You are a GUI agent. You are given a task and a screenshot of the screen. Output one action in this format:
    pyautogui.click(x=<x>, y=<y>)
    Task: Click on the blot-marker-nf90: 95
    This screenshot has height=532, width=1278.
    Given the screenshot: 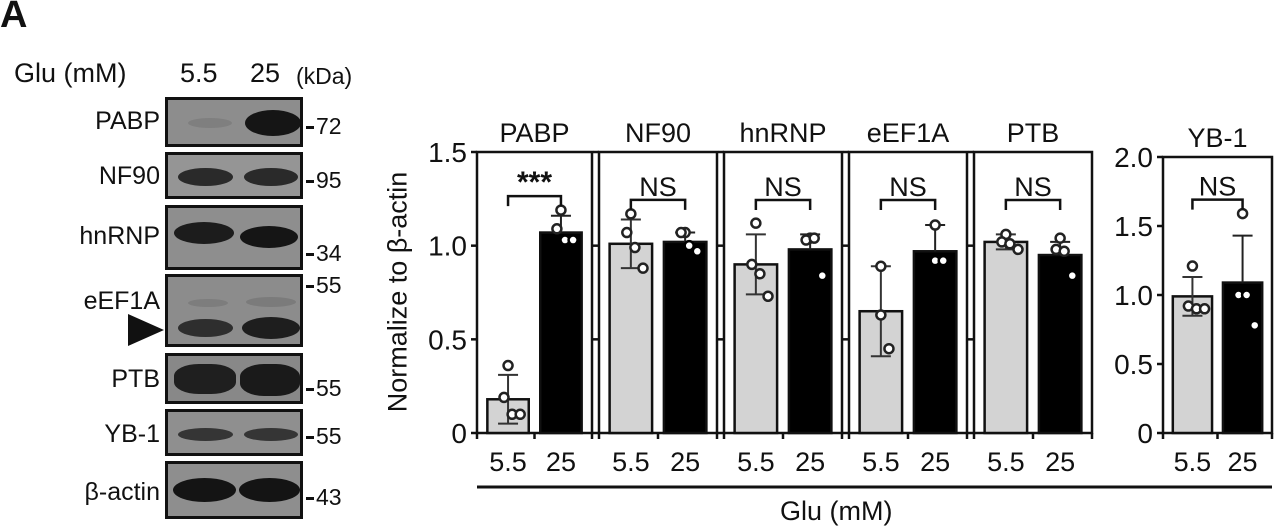 What is the action you would take?
    pyautogui.click(x=324, y=180)
    